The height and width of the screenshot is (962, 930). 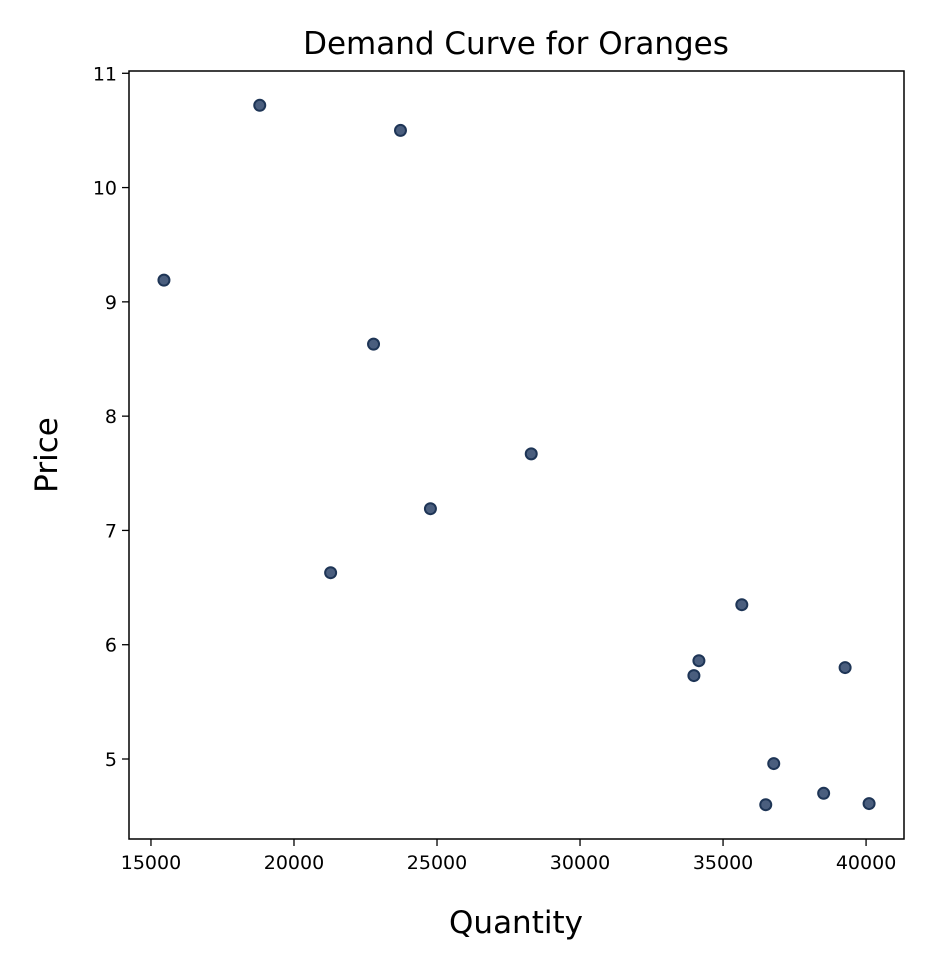 What do you see at coordinates (516, 923) in the screenshot?
I see `x-axis-label: Quantity` at bounding box center [516, 923].